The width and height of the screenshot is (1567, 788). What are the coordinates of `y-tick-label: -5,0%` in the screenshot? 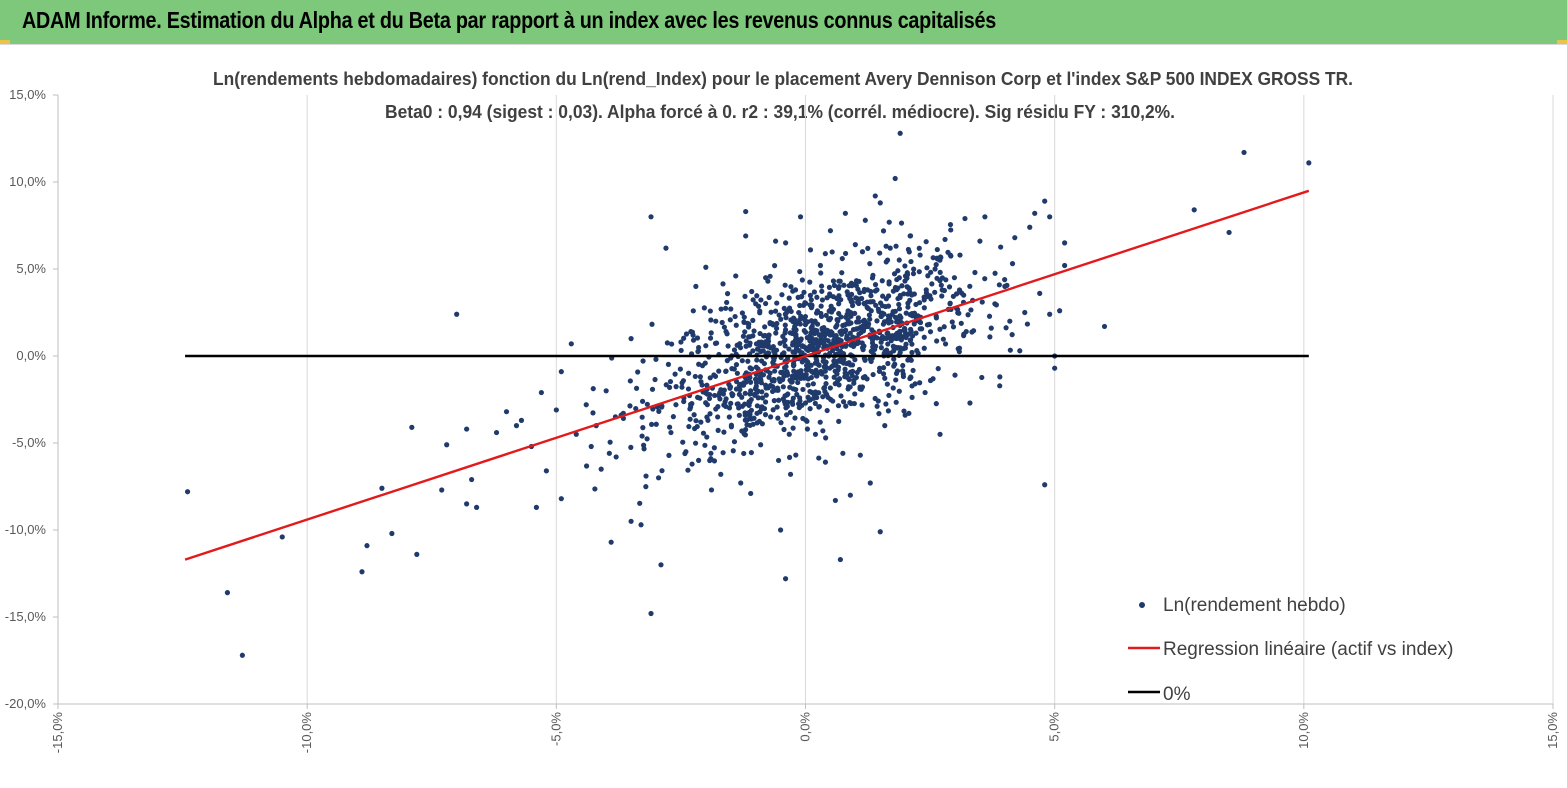 It's located at (29, 442).